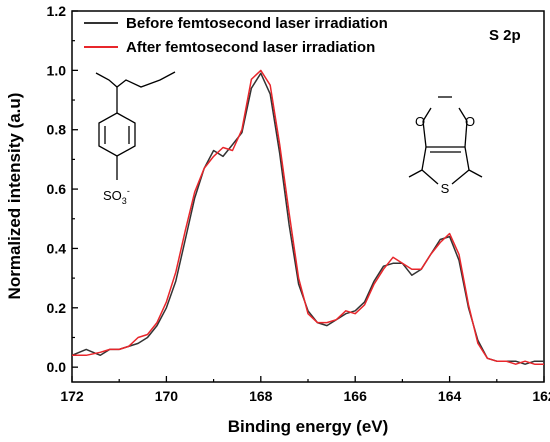 The image size is (550, 442). I want to click on edot-s: S, so click(445, 188).